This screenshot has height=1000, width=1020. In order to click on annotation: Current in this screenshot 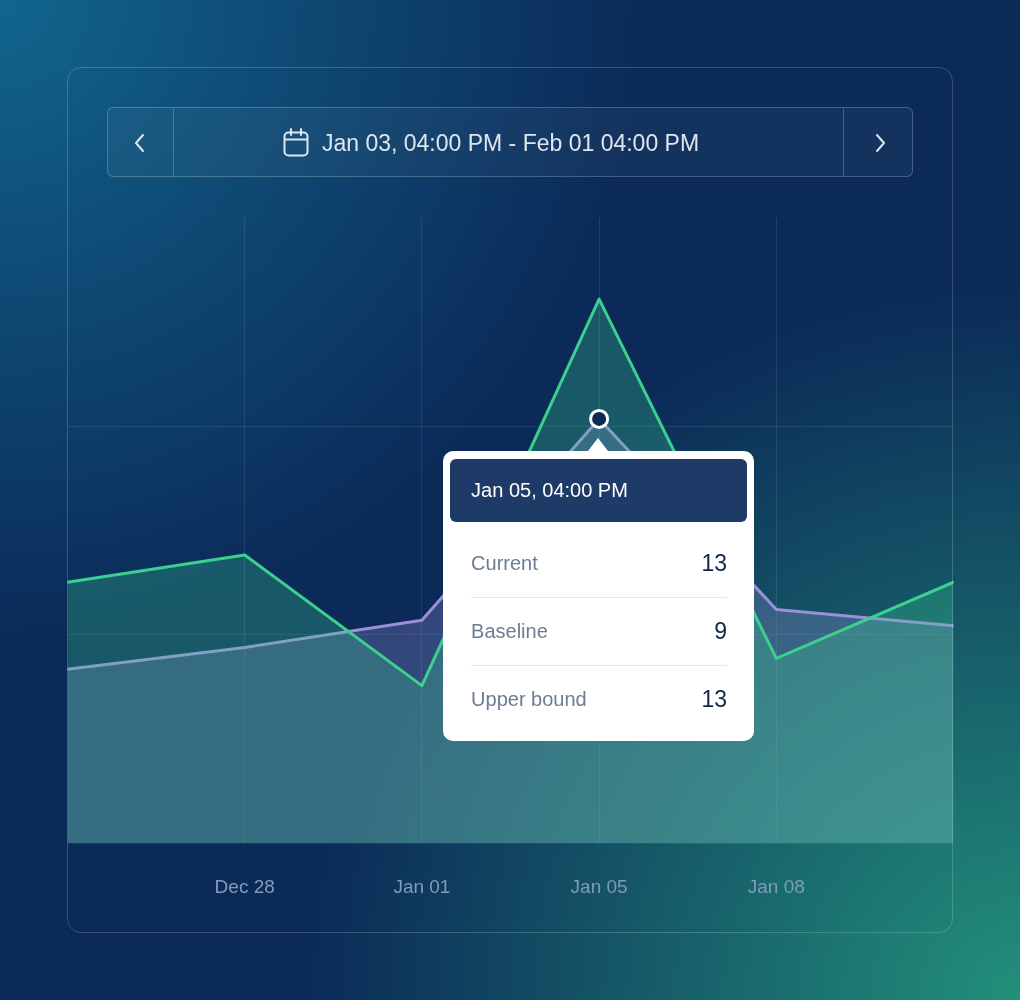, I will do `click(504, 563)`.